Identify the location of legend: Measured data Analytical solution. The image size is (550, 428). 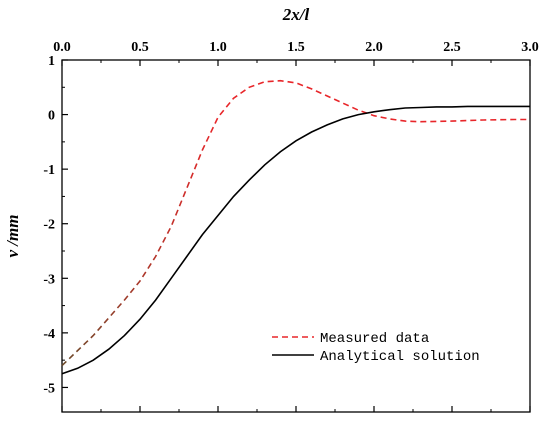
(376, 348).